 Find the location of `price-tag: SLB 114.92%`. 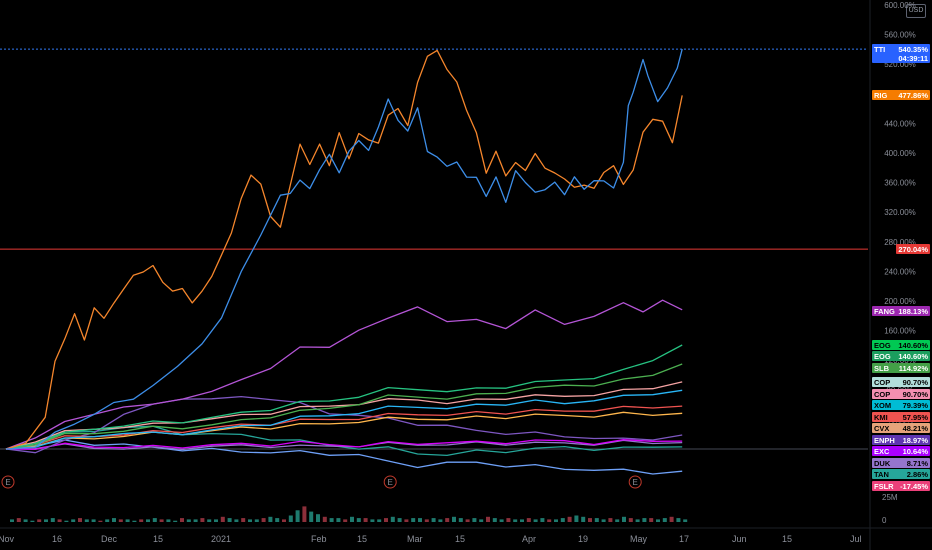

price-tag: SLB 114.92% is located at coordinates (901, 368).